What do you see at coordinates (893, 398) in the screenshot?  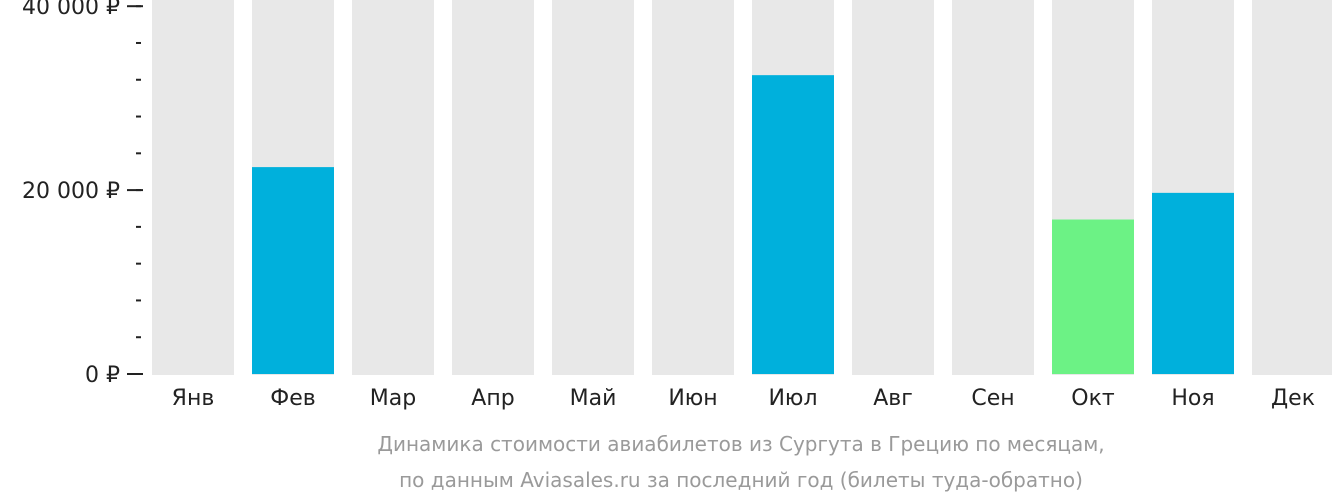 I see `x-tick-label: Авг` at bounding box center [893, 398].